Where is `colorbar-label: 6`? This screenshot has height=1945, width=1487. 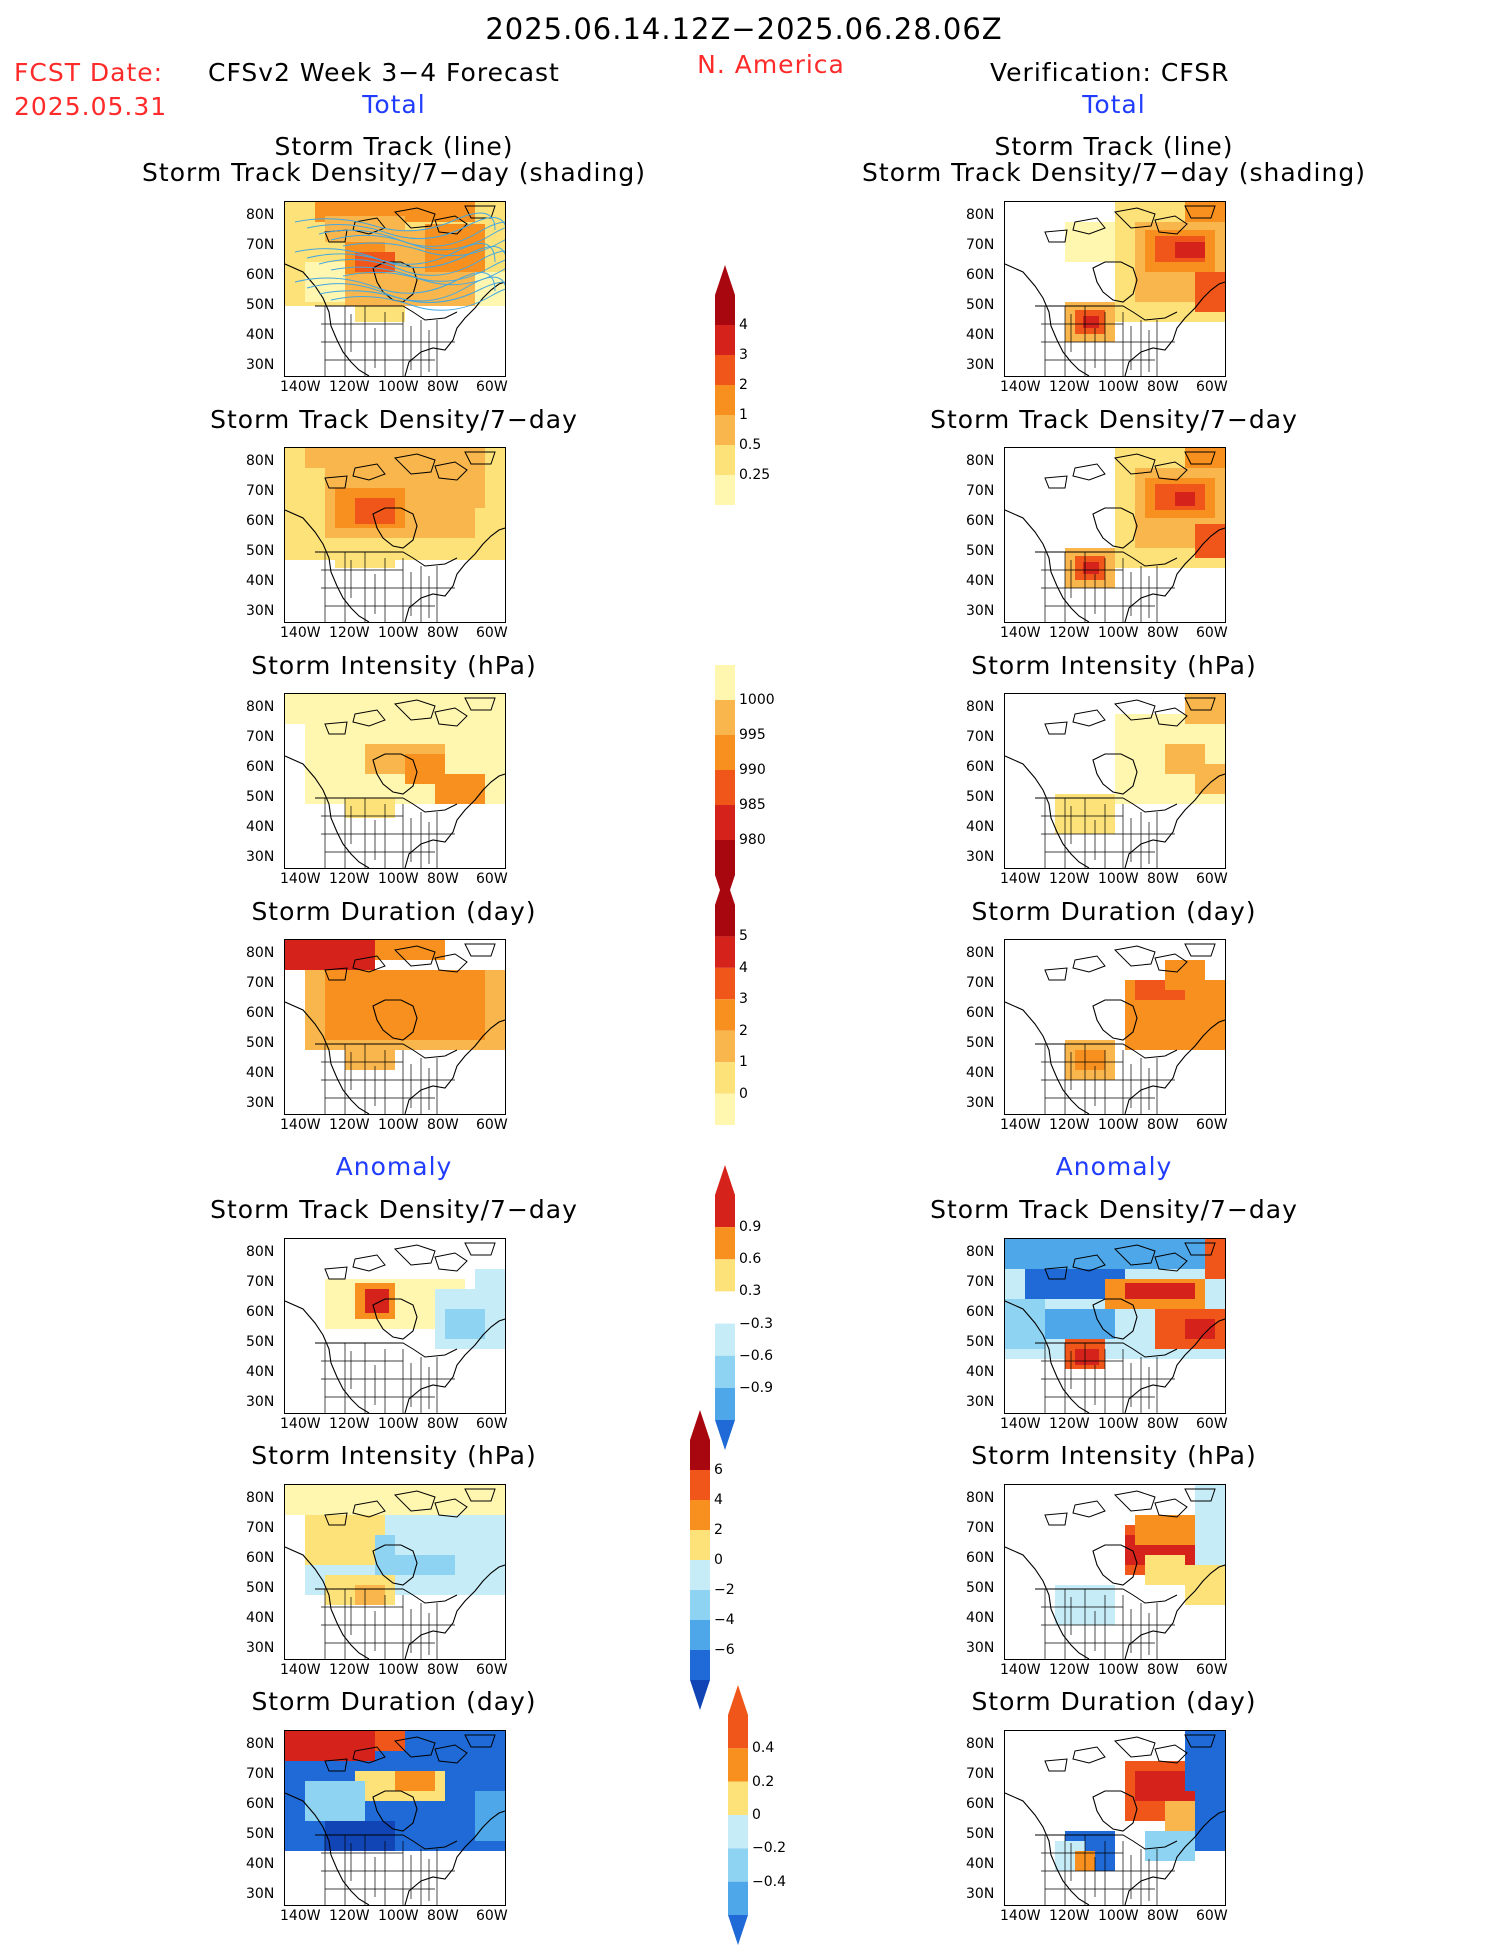
colorbar-label: 6 is located at coordinates (718, 1470).